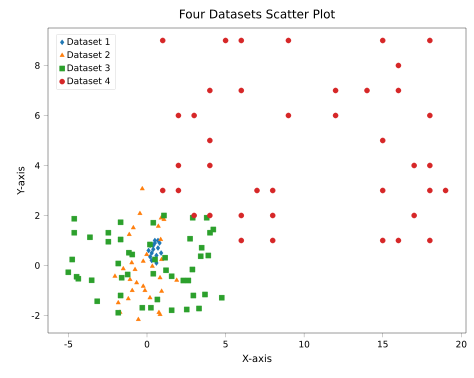 The image size is (474, 378). Describe the element at coordinates (257, 14) in the screenshot. I see `chart-title: Four Datasets Scatter Plot` at that location.